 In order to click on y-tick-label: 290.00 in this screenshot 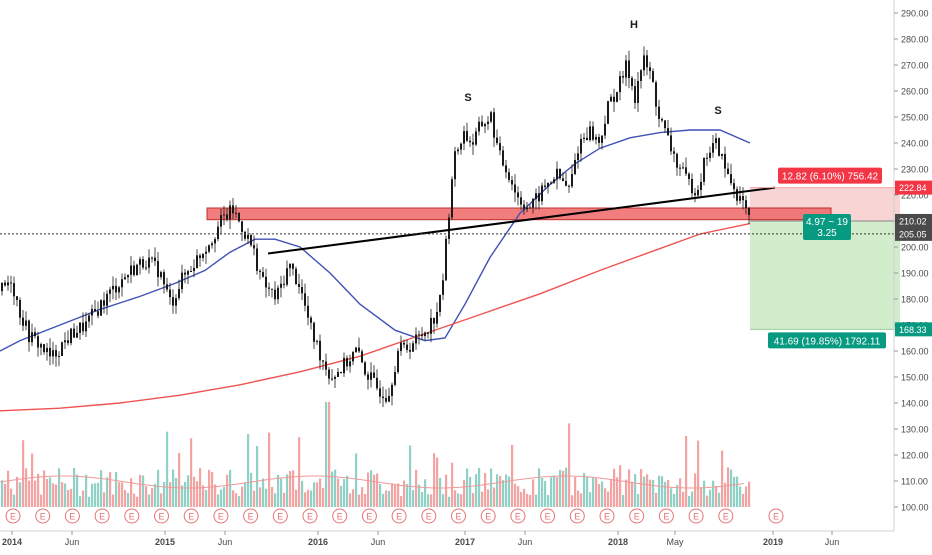, I will do `click(915, 14)`.